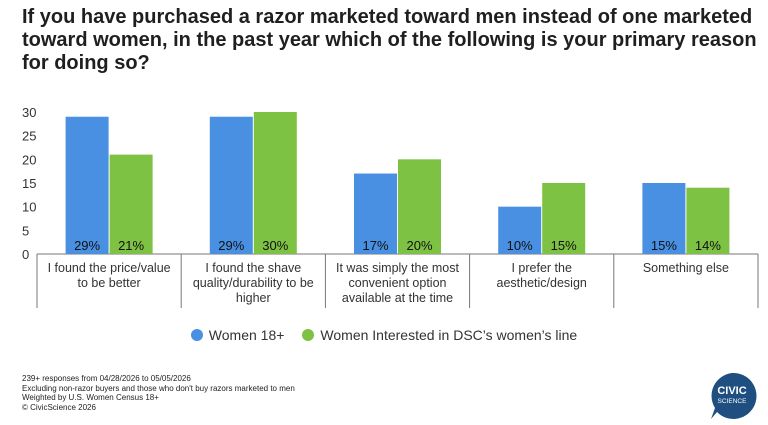 The image size is (768, 425). I want to click on y-tick-label: 25, so click(29, 136).